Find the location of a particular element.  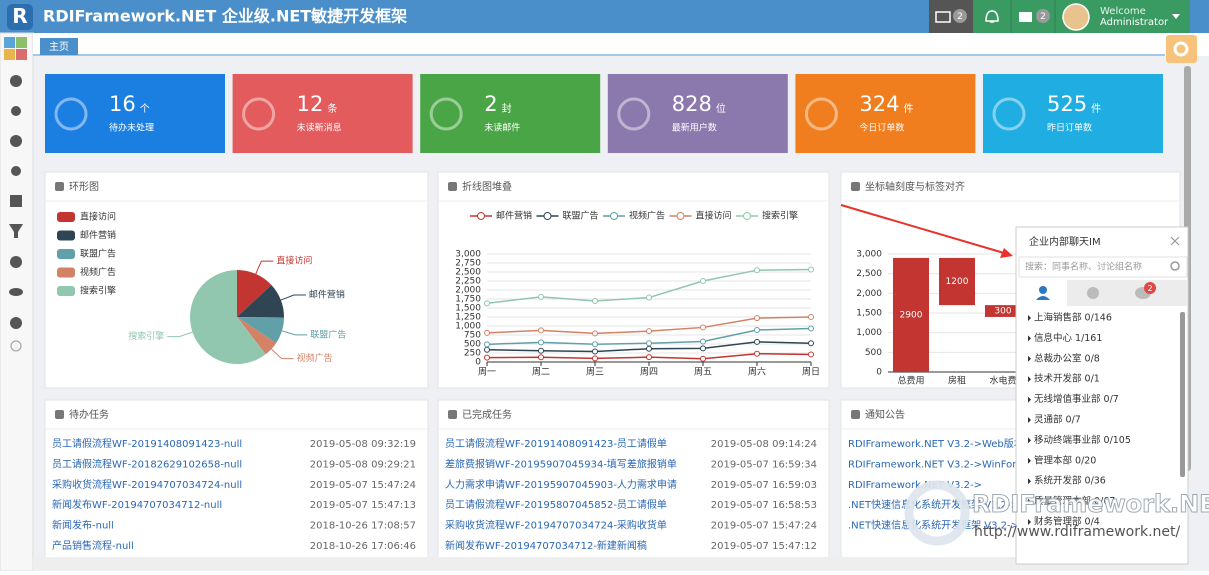

task-link: 员工请假流程WF-20182629102658-null is located at coordinates (147, 463).